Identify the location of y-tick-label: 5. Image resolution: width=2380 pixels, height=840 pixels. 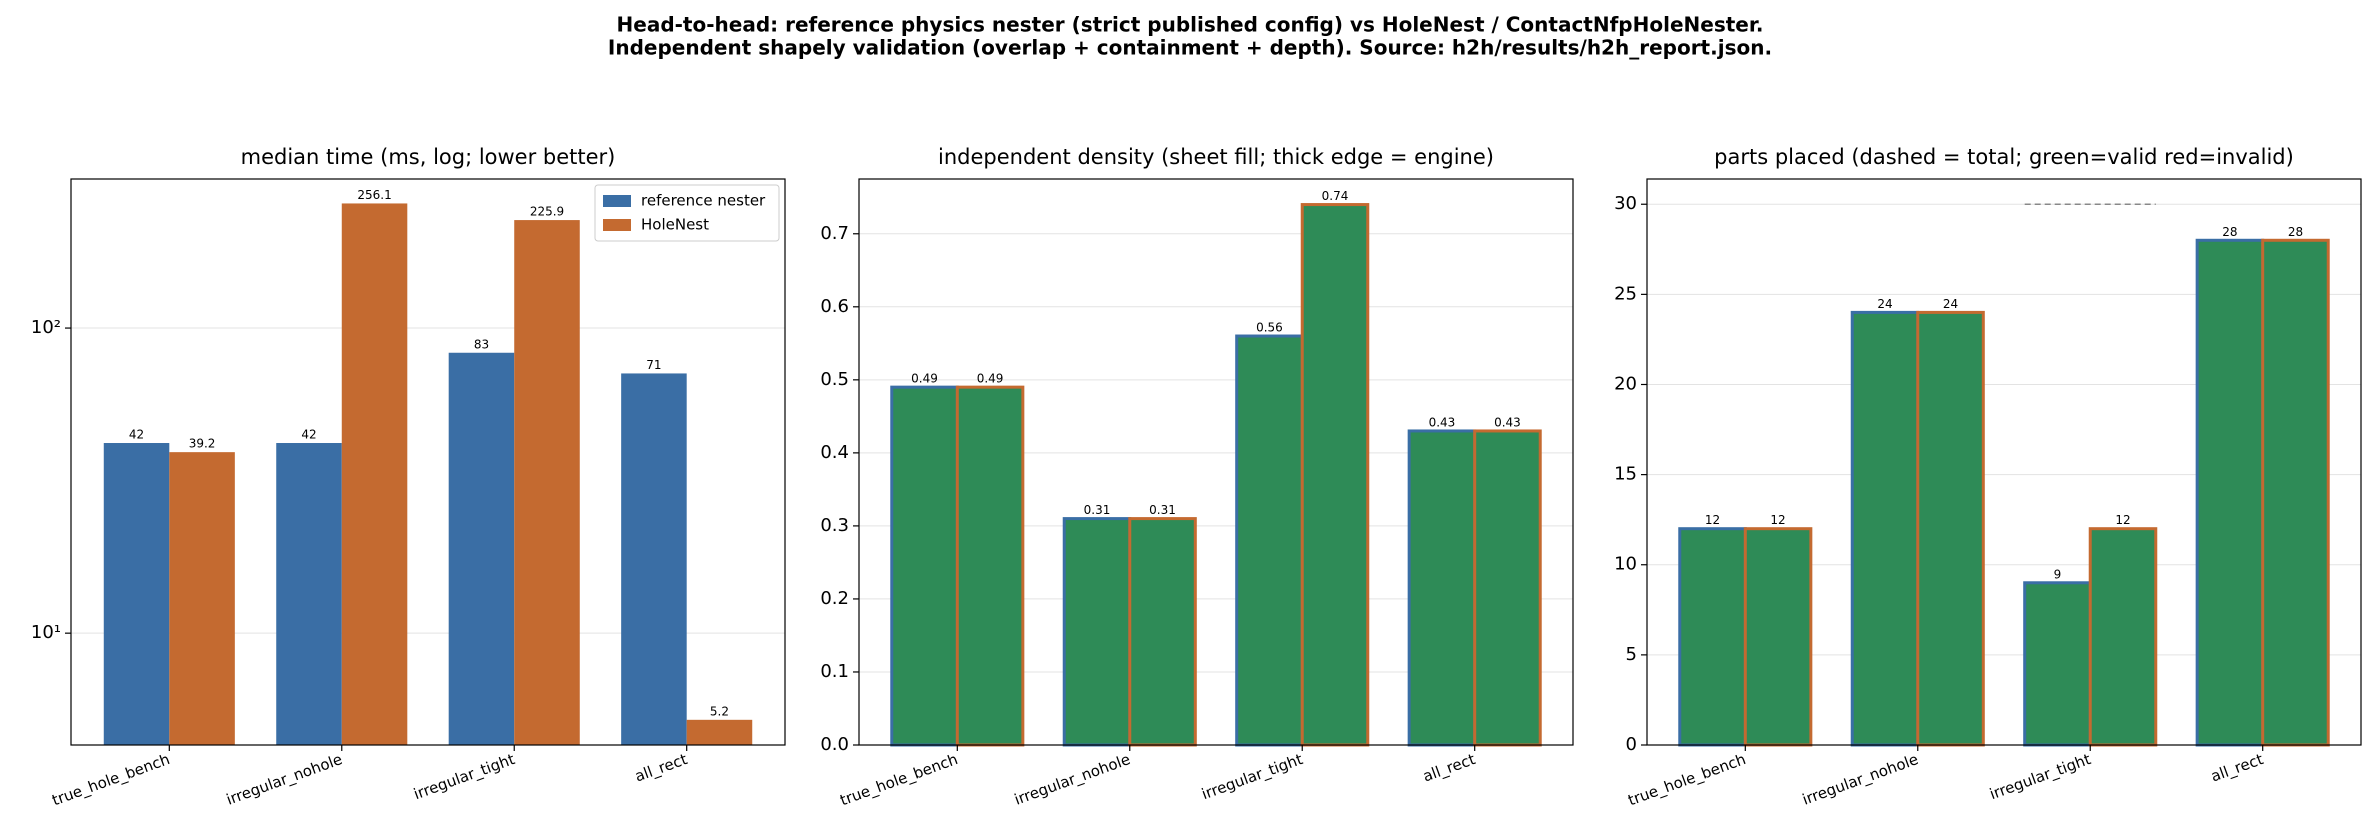
(1631, 654).